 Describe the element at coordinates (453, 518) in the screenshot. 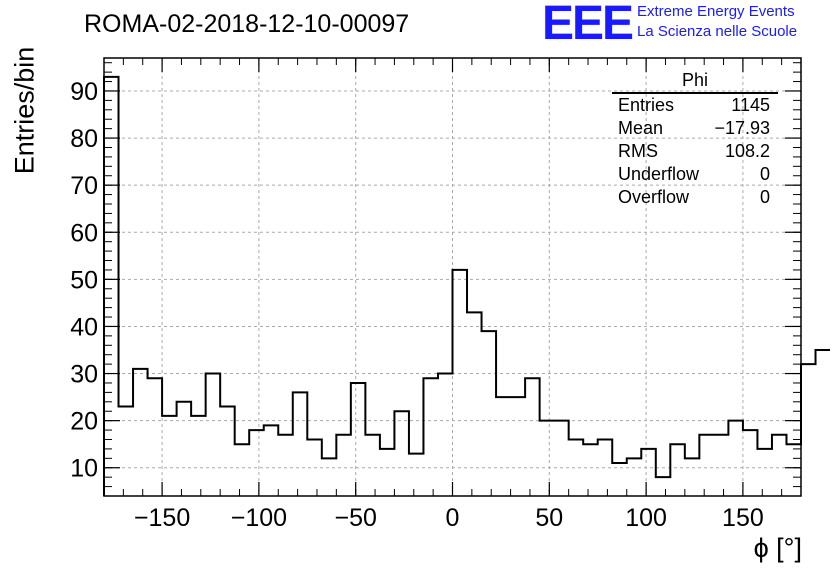

I see `x-tick-label: 0` at that location.